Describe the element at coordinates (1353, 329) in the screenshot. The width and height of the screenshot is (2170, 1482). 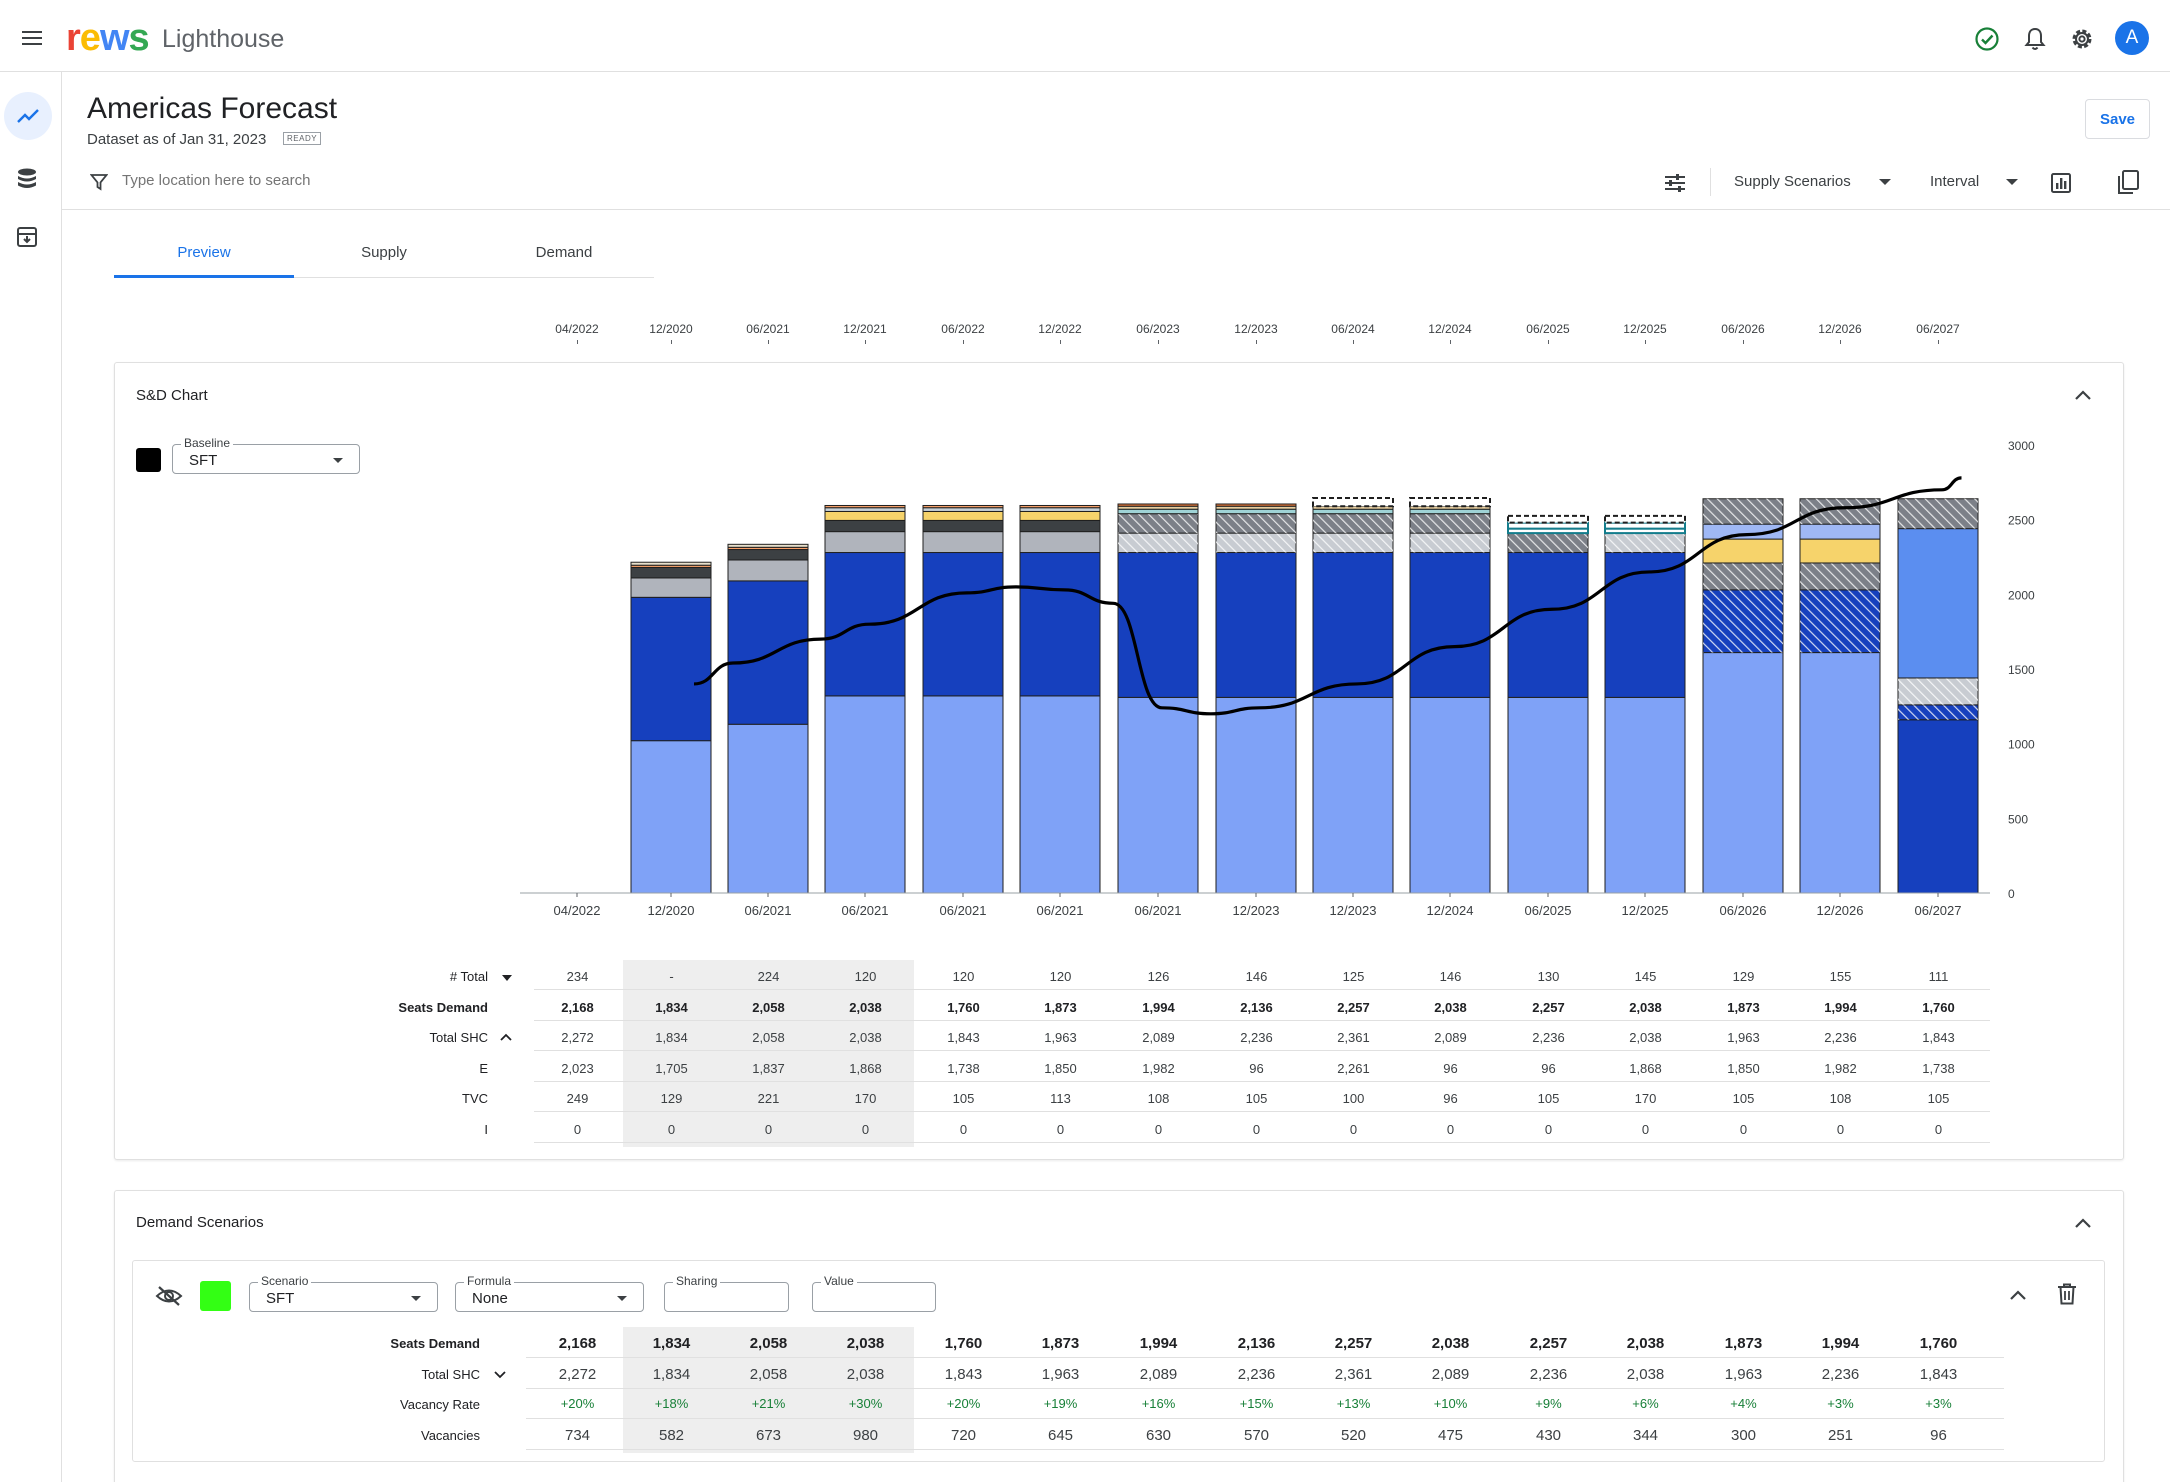
I see `timeline-label: 06/2024` at that location.